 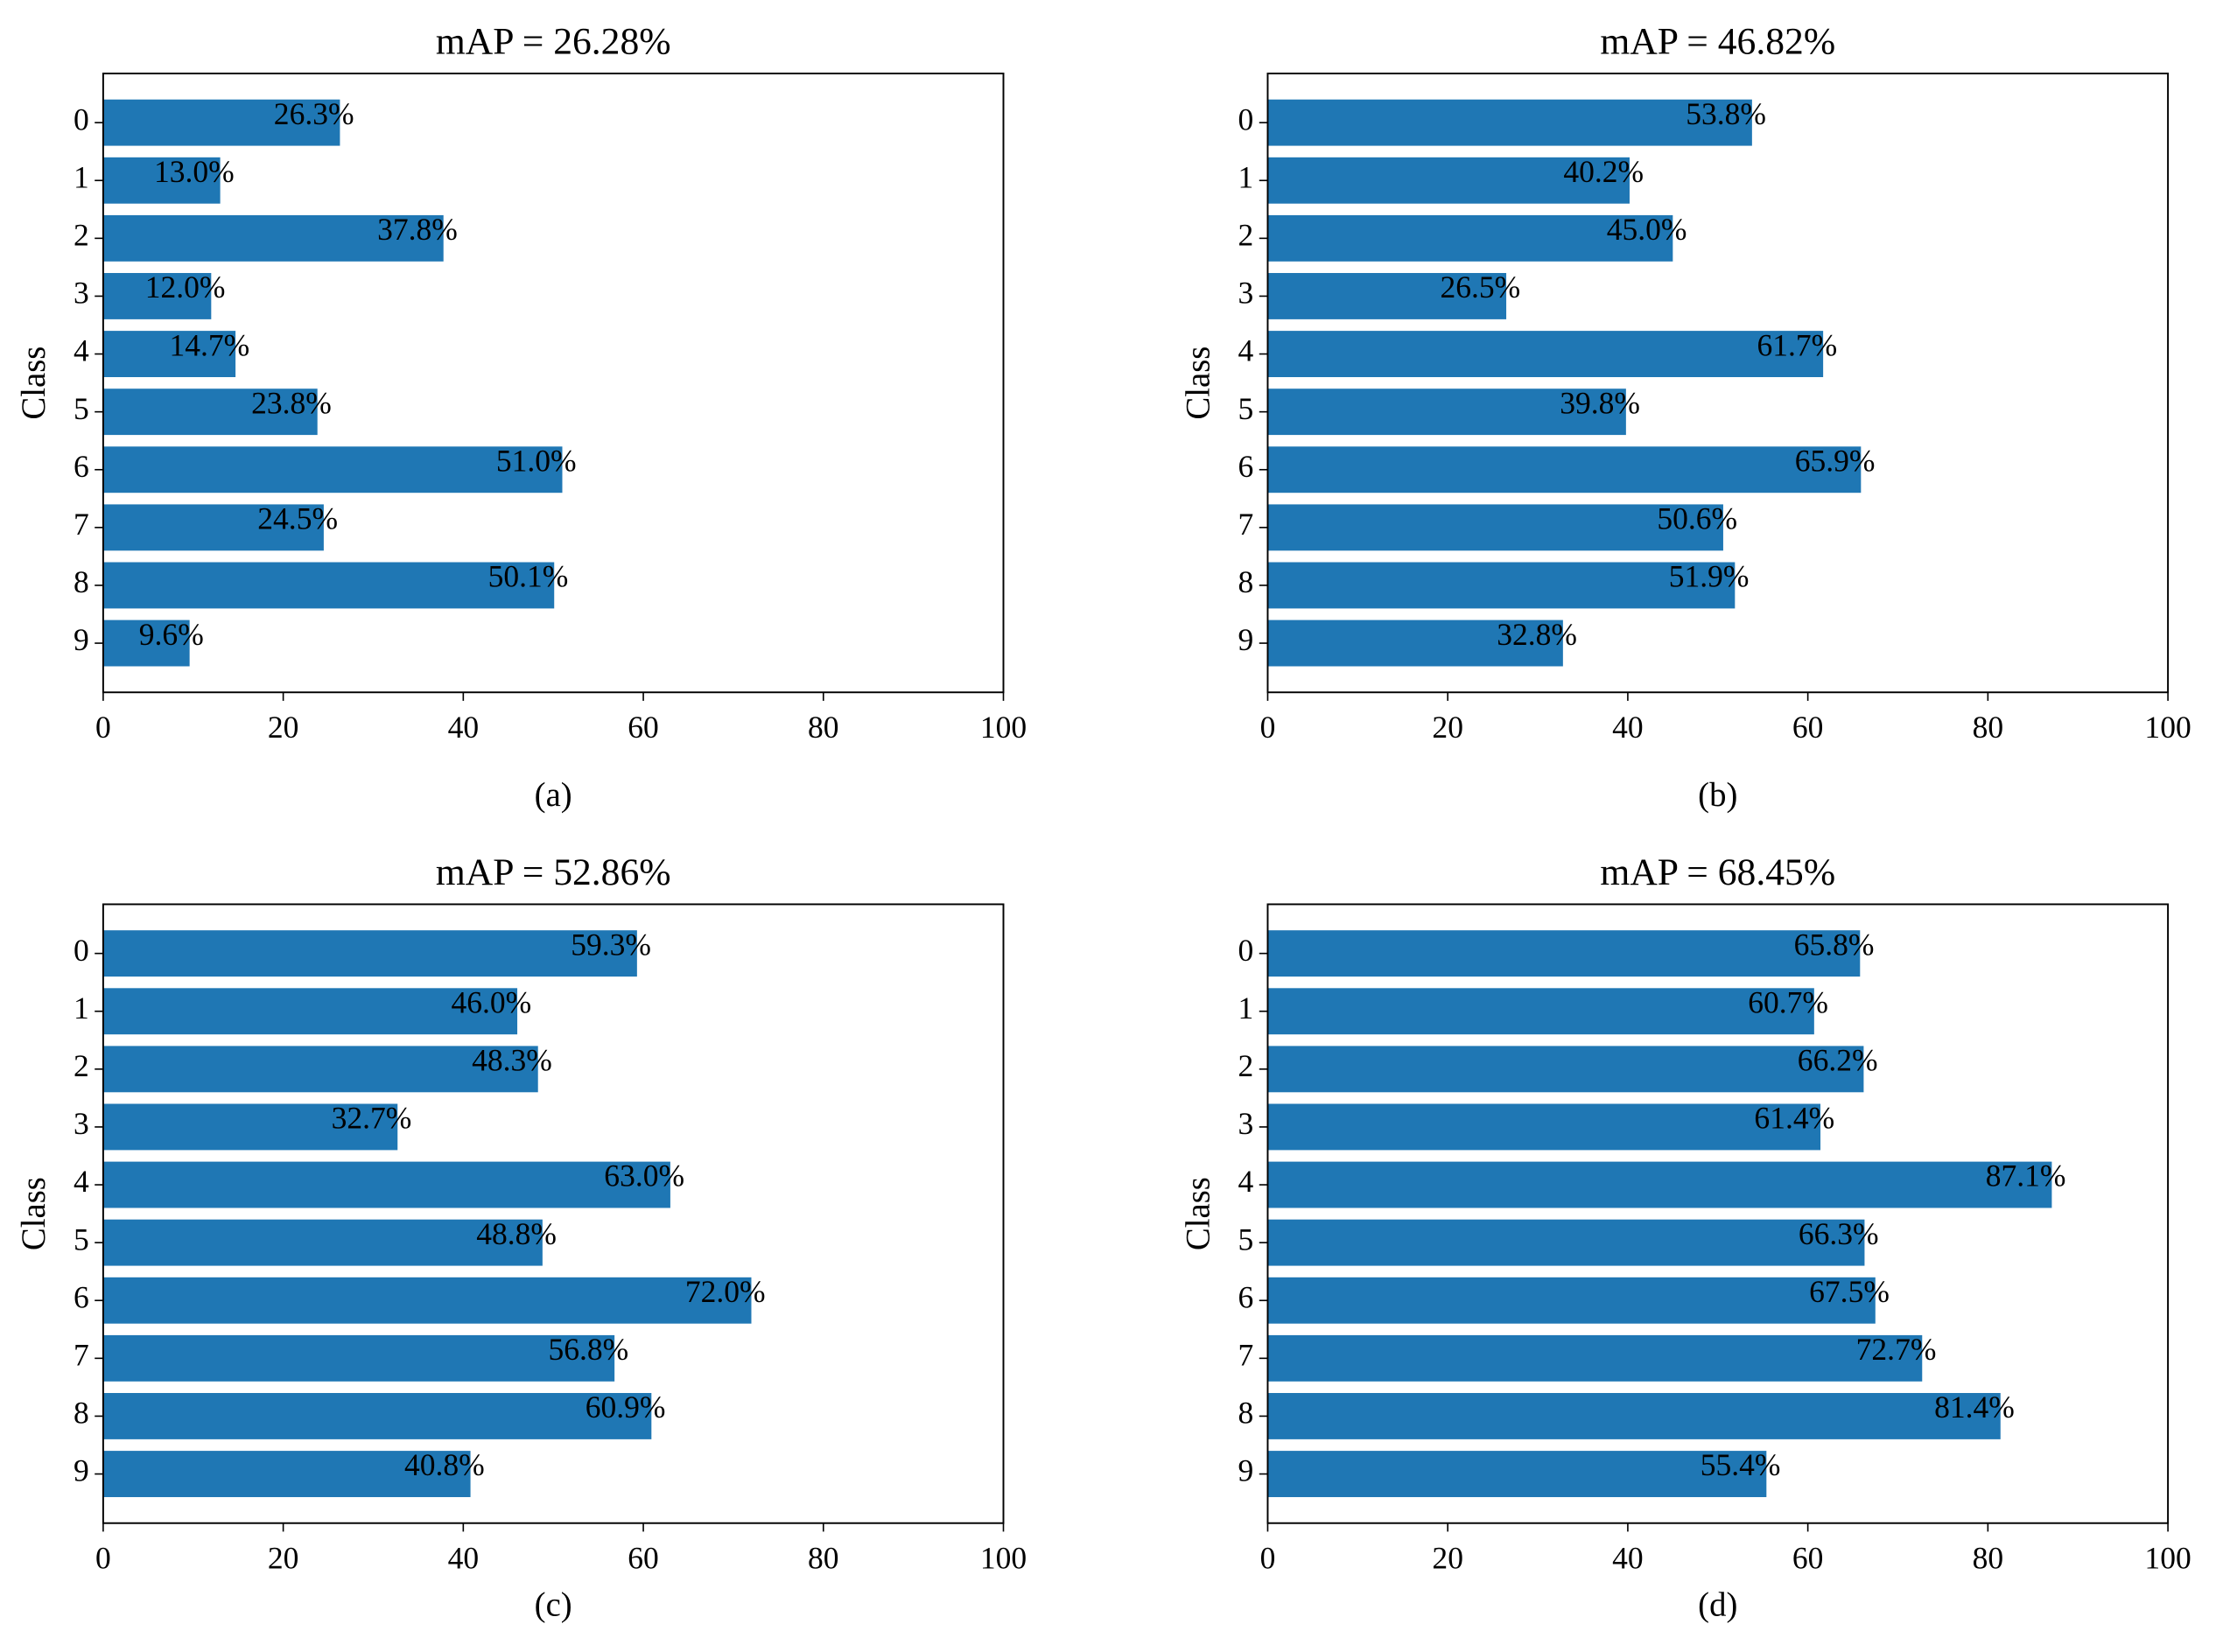 What do you see at coordinates (611, 944) in the screenshot?
I see `value-label: 59.3%` at bounding box center [611, 944].